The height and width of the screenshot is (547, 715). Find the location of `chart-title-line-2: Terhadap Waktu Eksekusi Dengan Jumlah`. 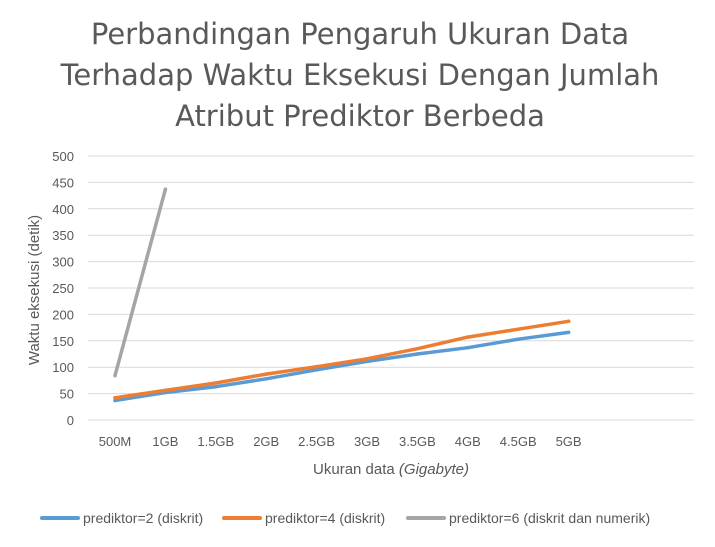

chart-title-line-2: Terhadap Waktu Eksekusi Dengan Jumlah is located at coordinates (360, 75).